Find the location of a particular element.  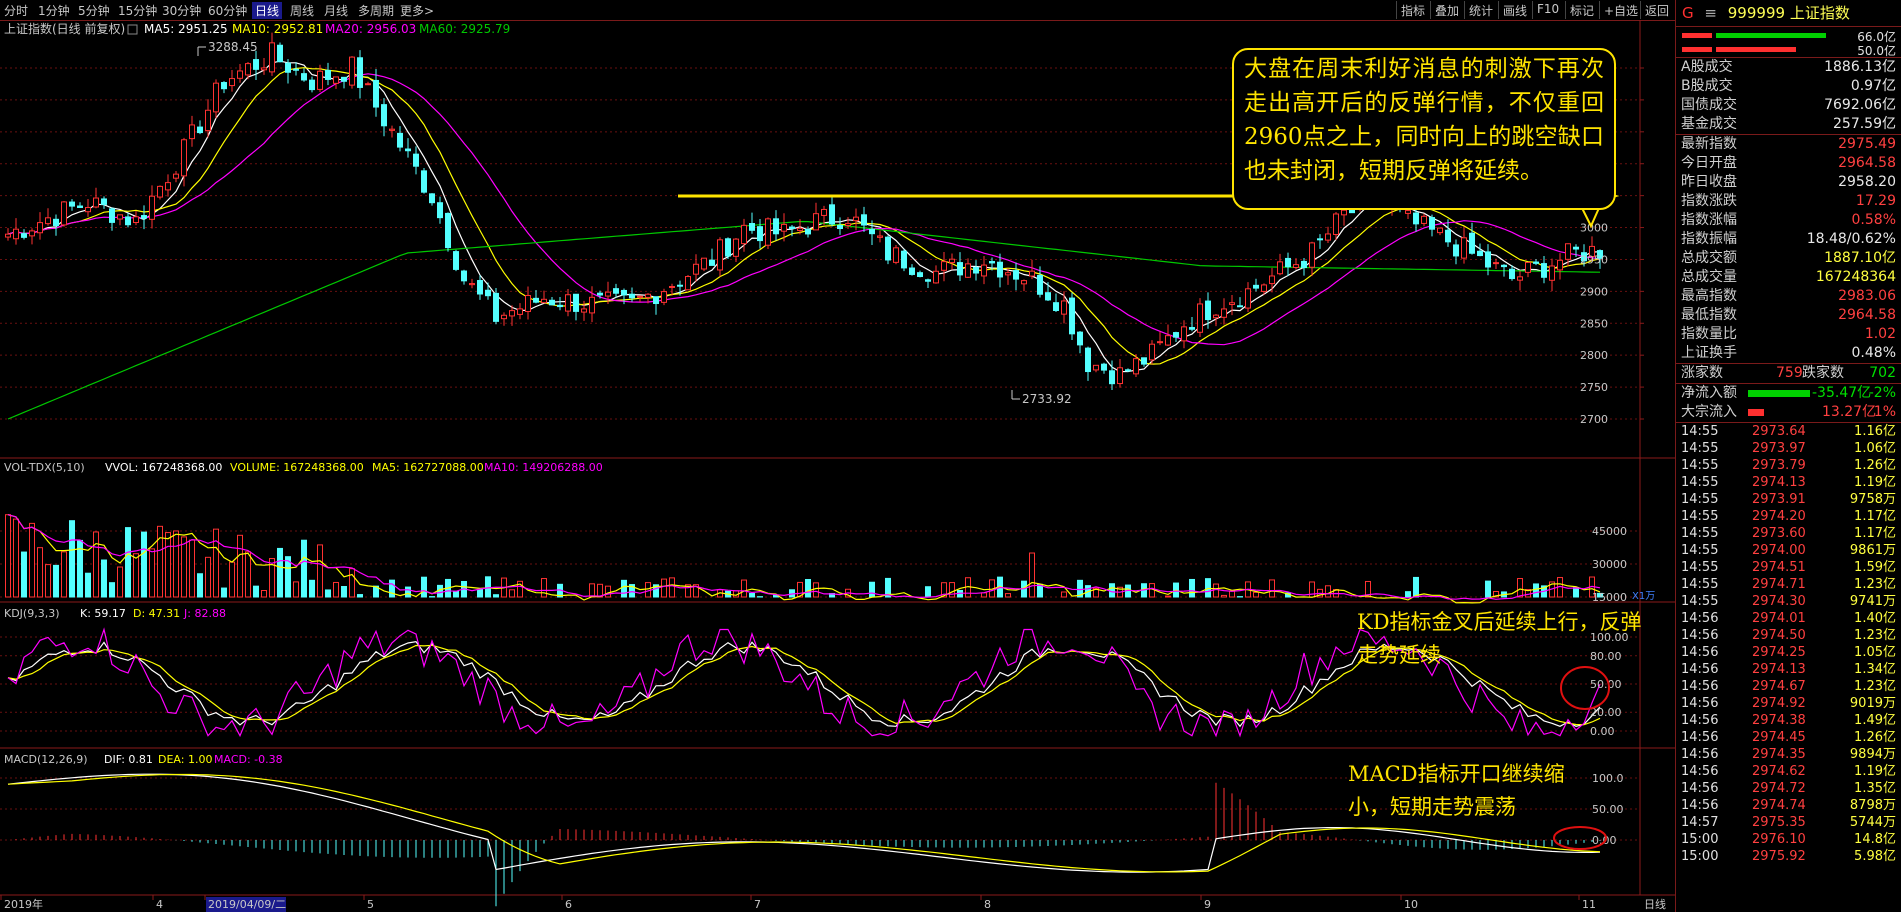

kdj-j-legend: J: 82.88 is located at coordinates (204, 613).